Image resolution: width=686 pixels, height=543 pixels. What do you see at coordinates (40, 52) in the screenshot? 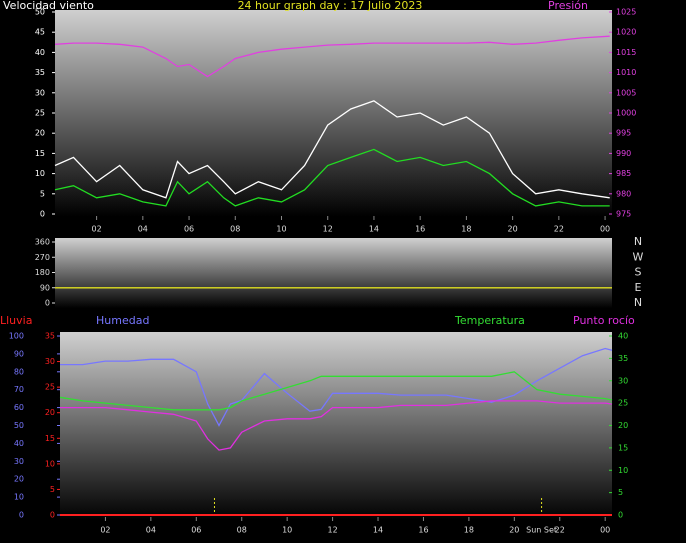
I see `y-tick-label: 40` at bounding box center [40, 52].